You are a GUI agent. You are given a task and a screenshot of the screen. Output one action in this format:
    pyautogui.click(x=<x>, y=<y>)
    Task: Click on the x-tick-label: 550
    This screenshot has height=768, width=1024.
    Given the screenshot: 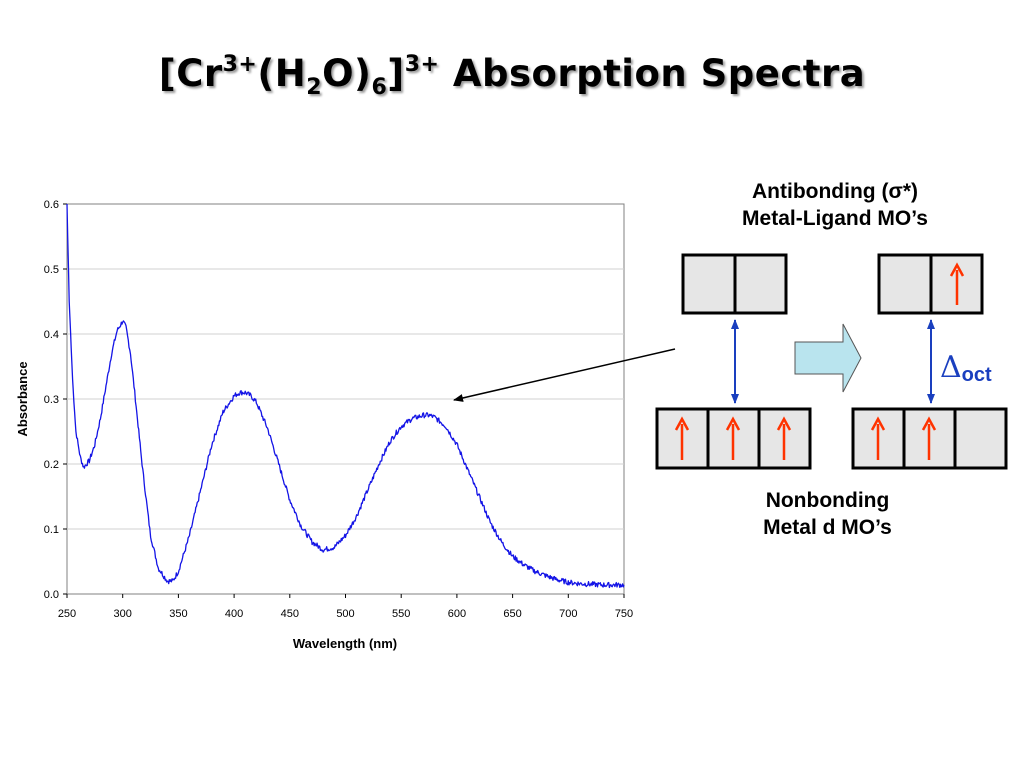 What is the action you would take?
    pyautogui.click(x=401, y=614)
    